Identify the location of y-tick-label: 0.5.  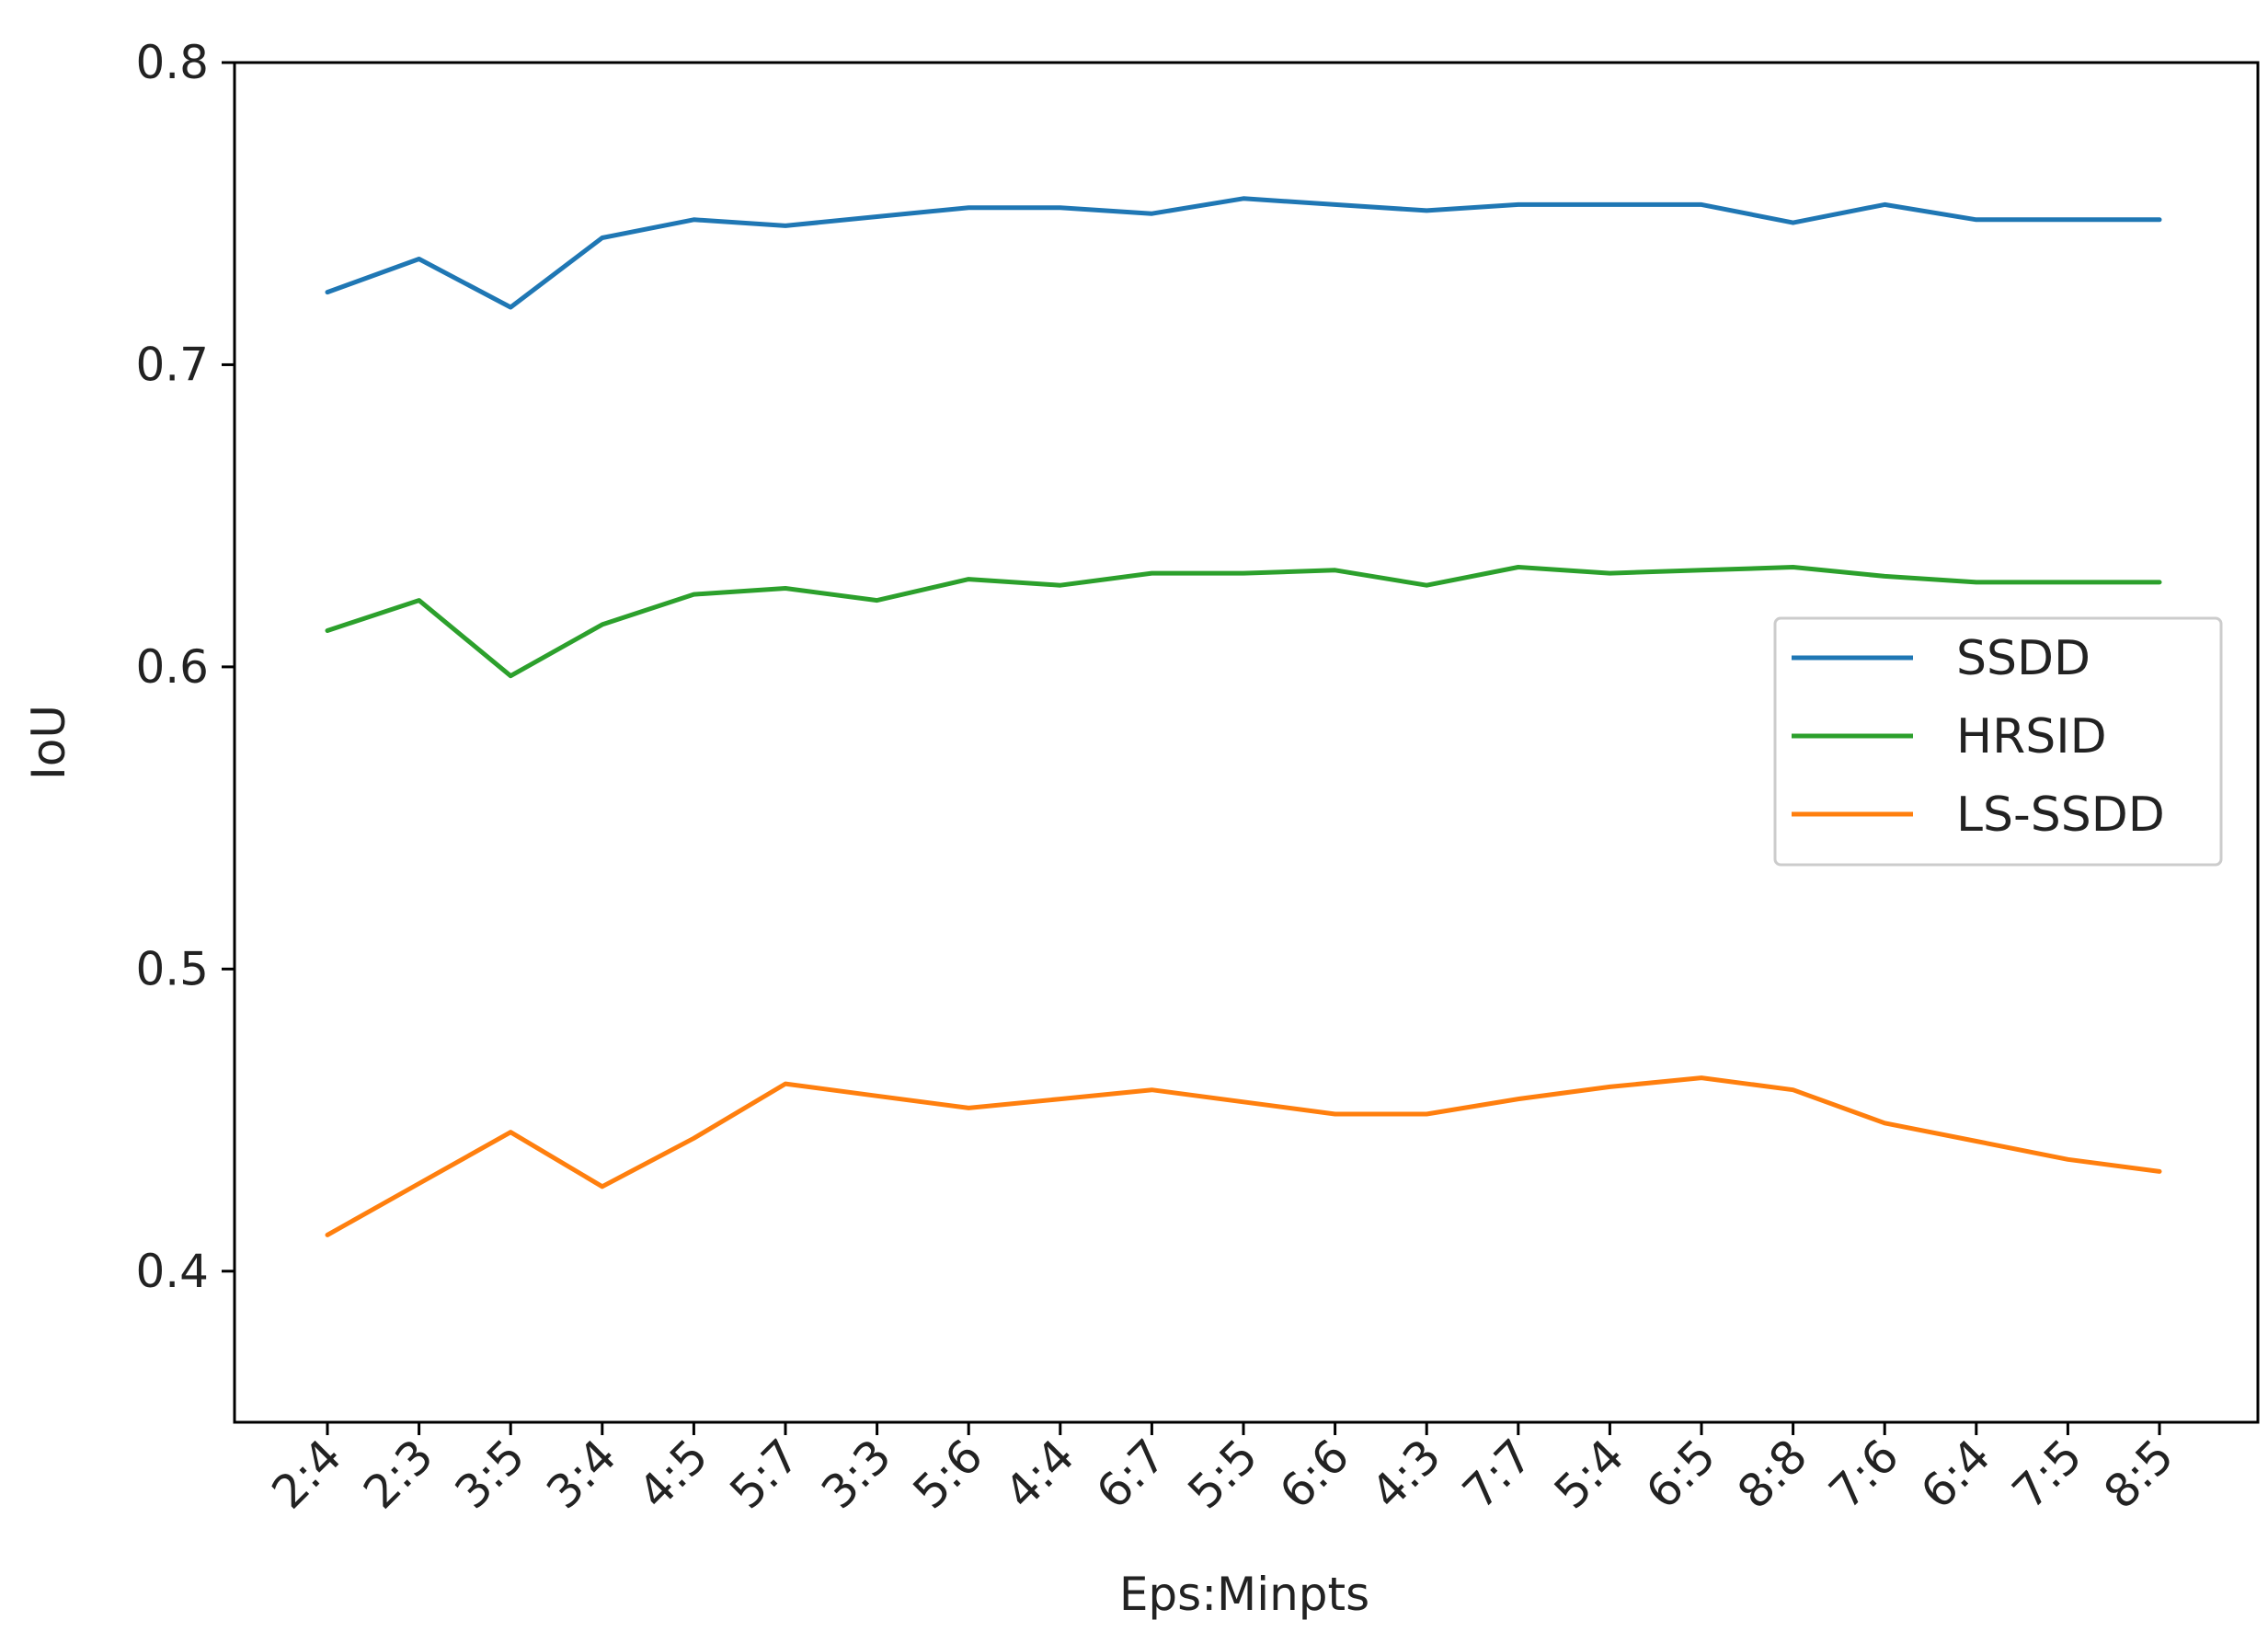
(172, 968).